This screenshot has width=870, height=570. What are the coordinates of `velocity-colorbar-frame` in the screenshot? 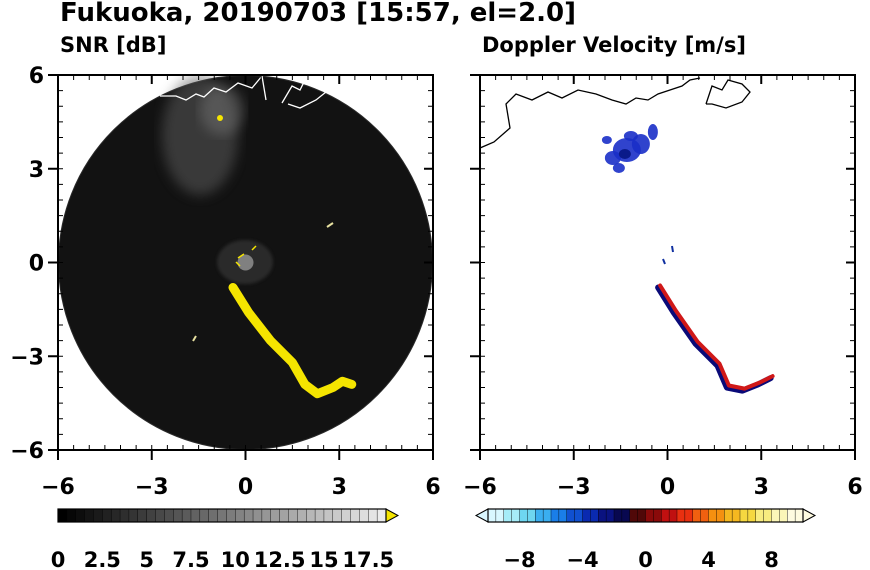 It's located at (645, 515).